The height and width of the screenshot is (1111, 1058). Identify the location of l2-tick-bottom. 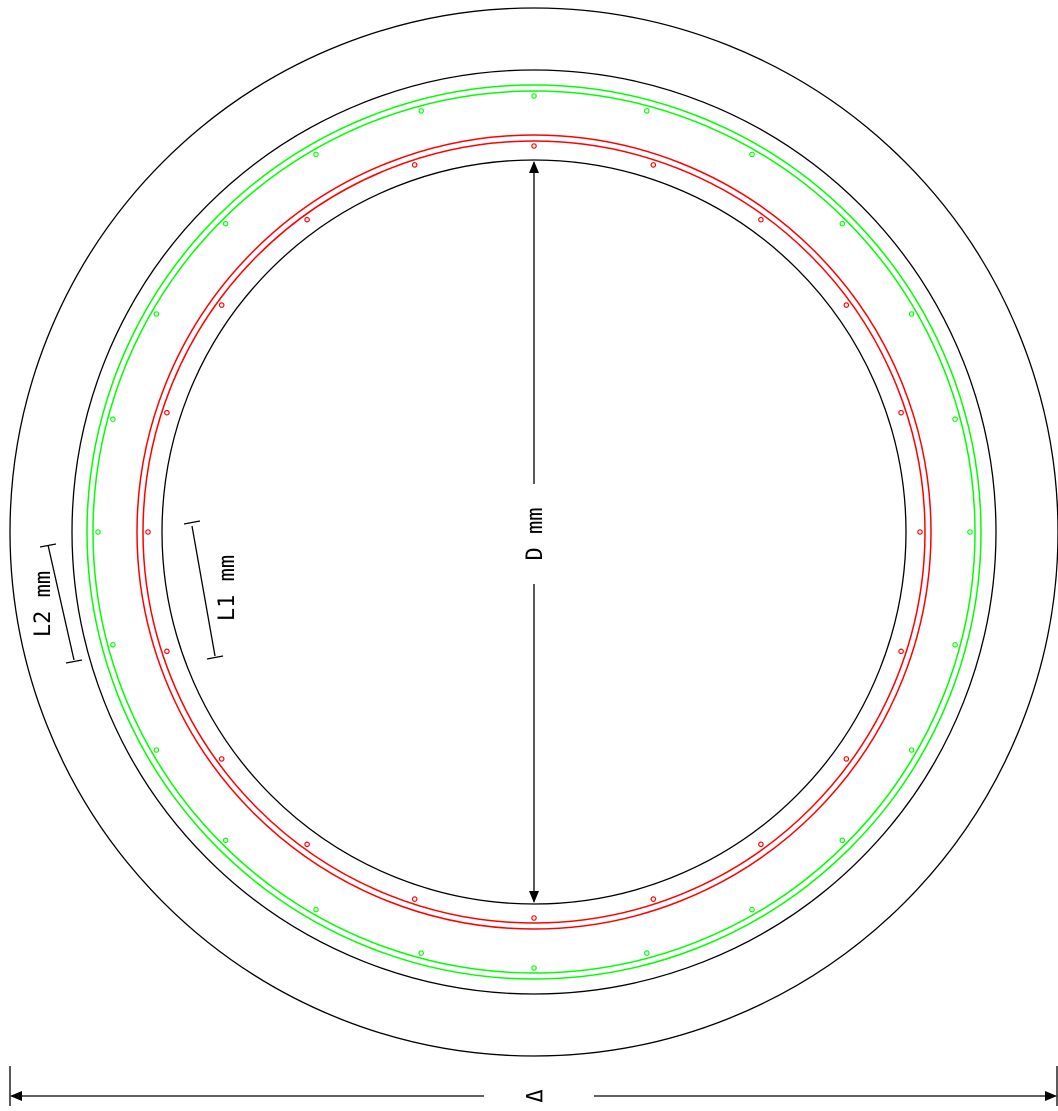
(74, 661).